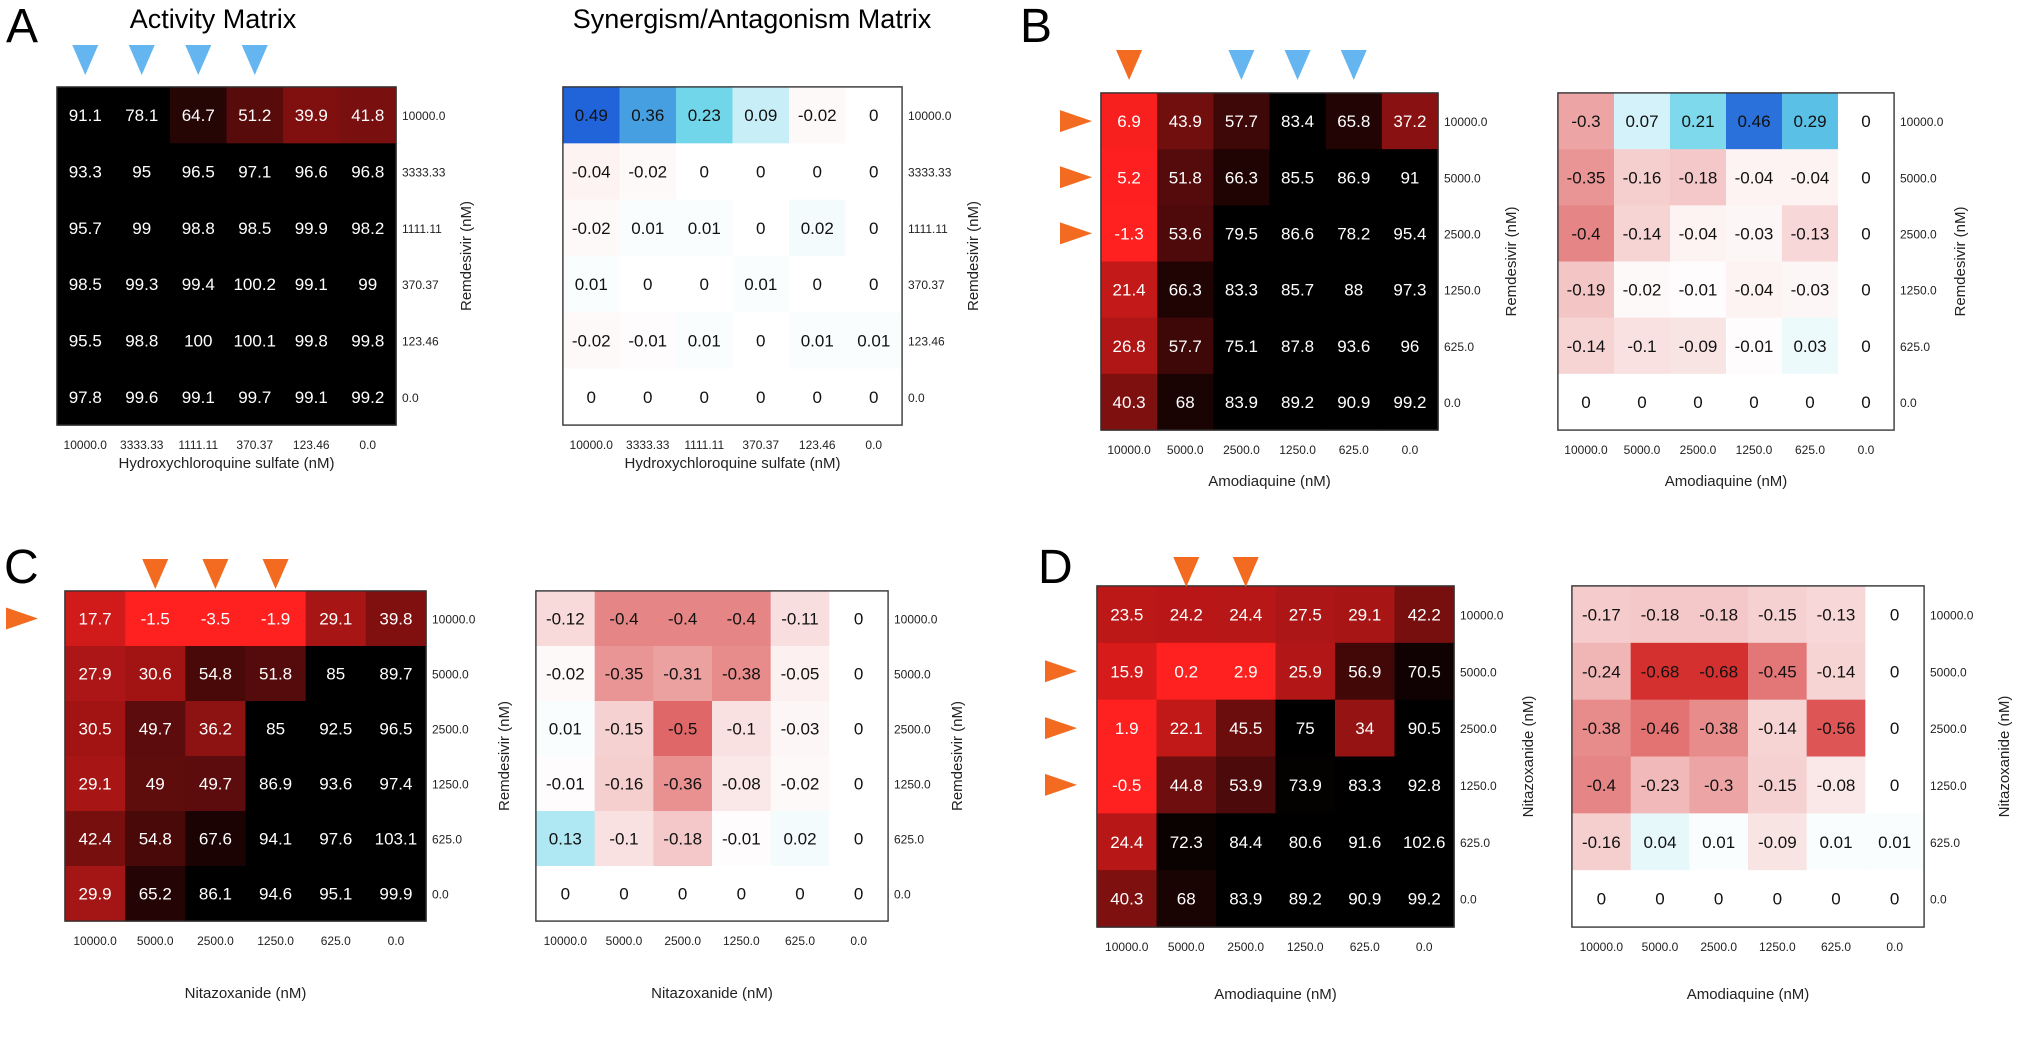 The width and height of the screenshot is (2025, 1042). Describe the element at coordinates (1424, 614) in the screenshot. I see `cell-value-label: 42.2` at that location.